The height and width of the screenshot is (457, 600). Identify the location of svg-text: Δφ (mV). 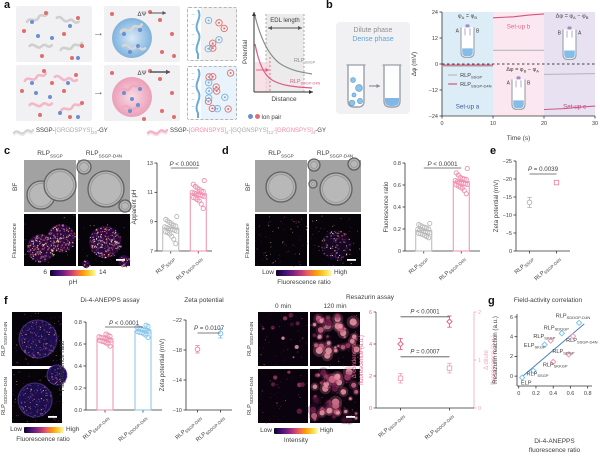
(414, 64).